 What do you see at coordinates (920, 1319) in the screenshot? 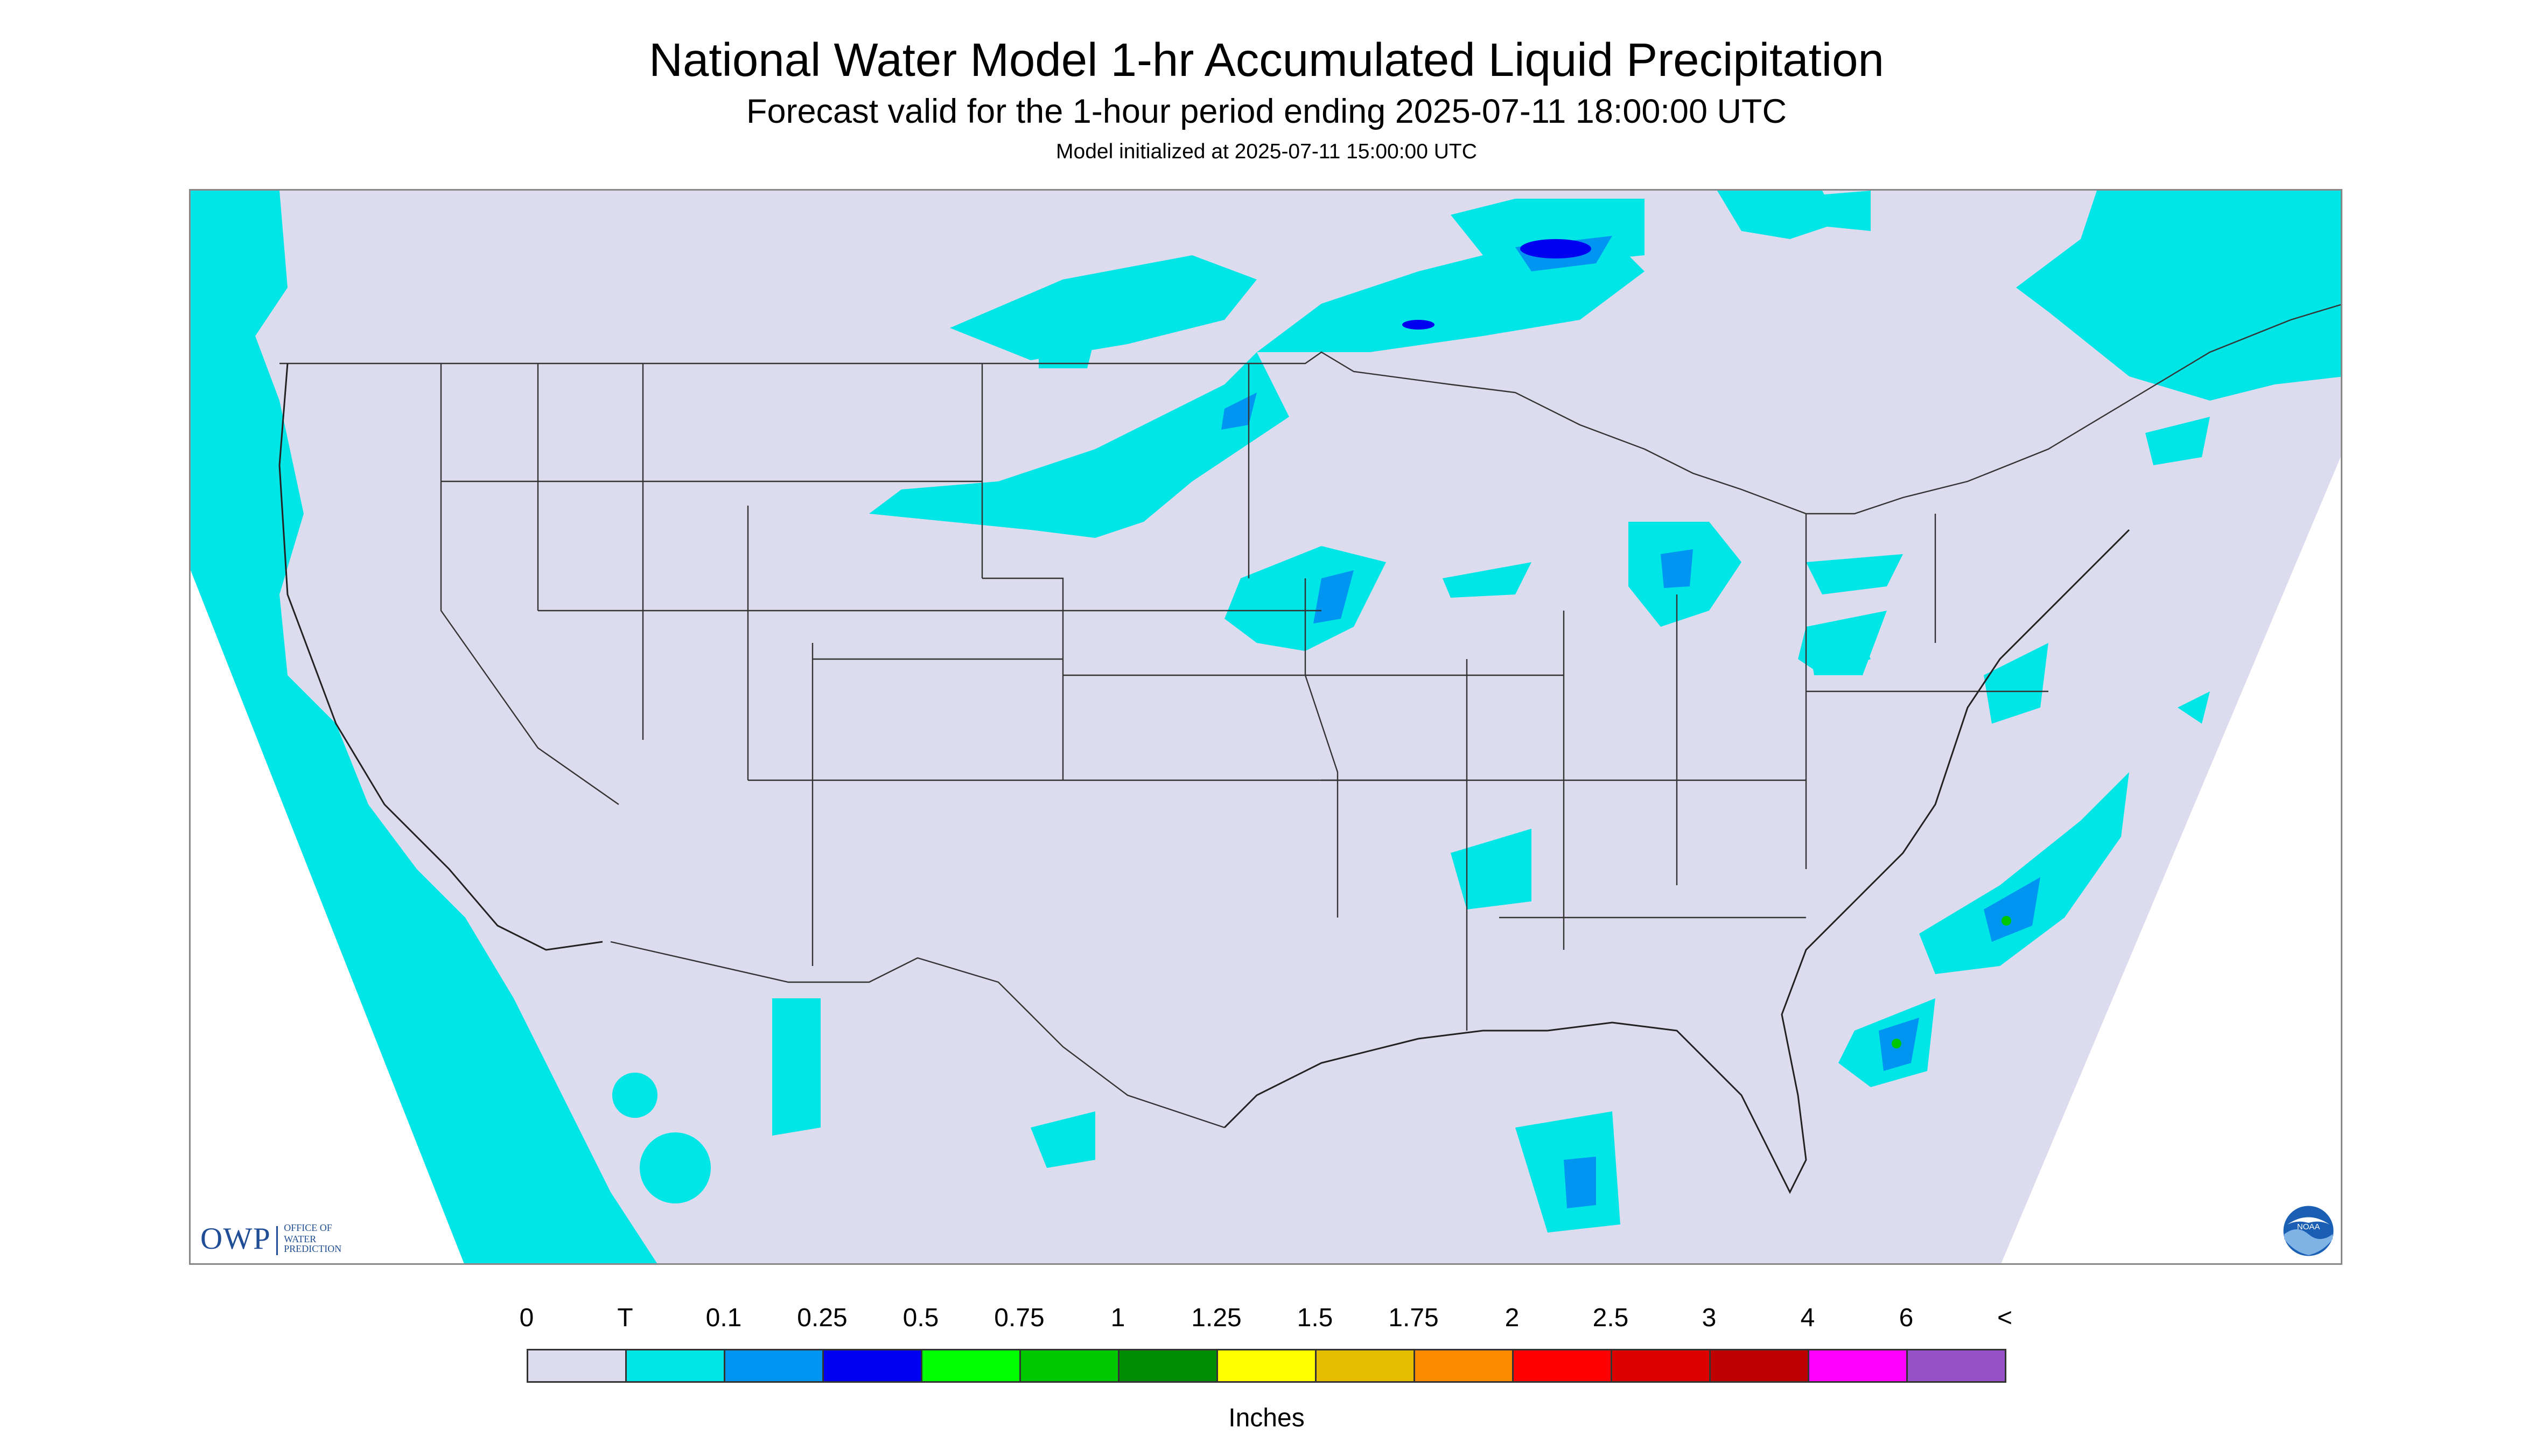
I see `legend-label: 0.5` at bounding box center [920, 1319].